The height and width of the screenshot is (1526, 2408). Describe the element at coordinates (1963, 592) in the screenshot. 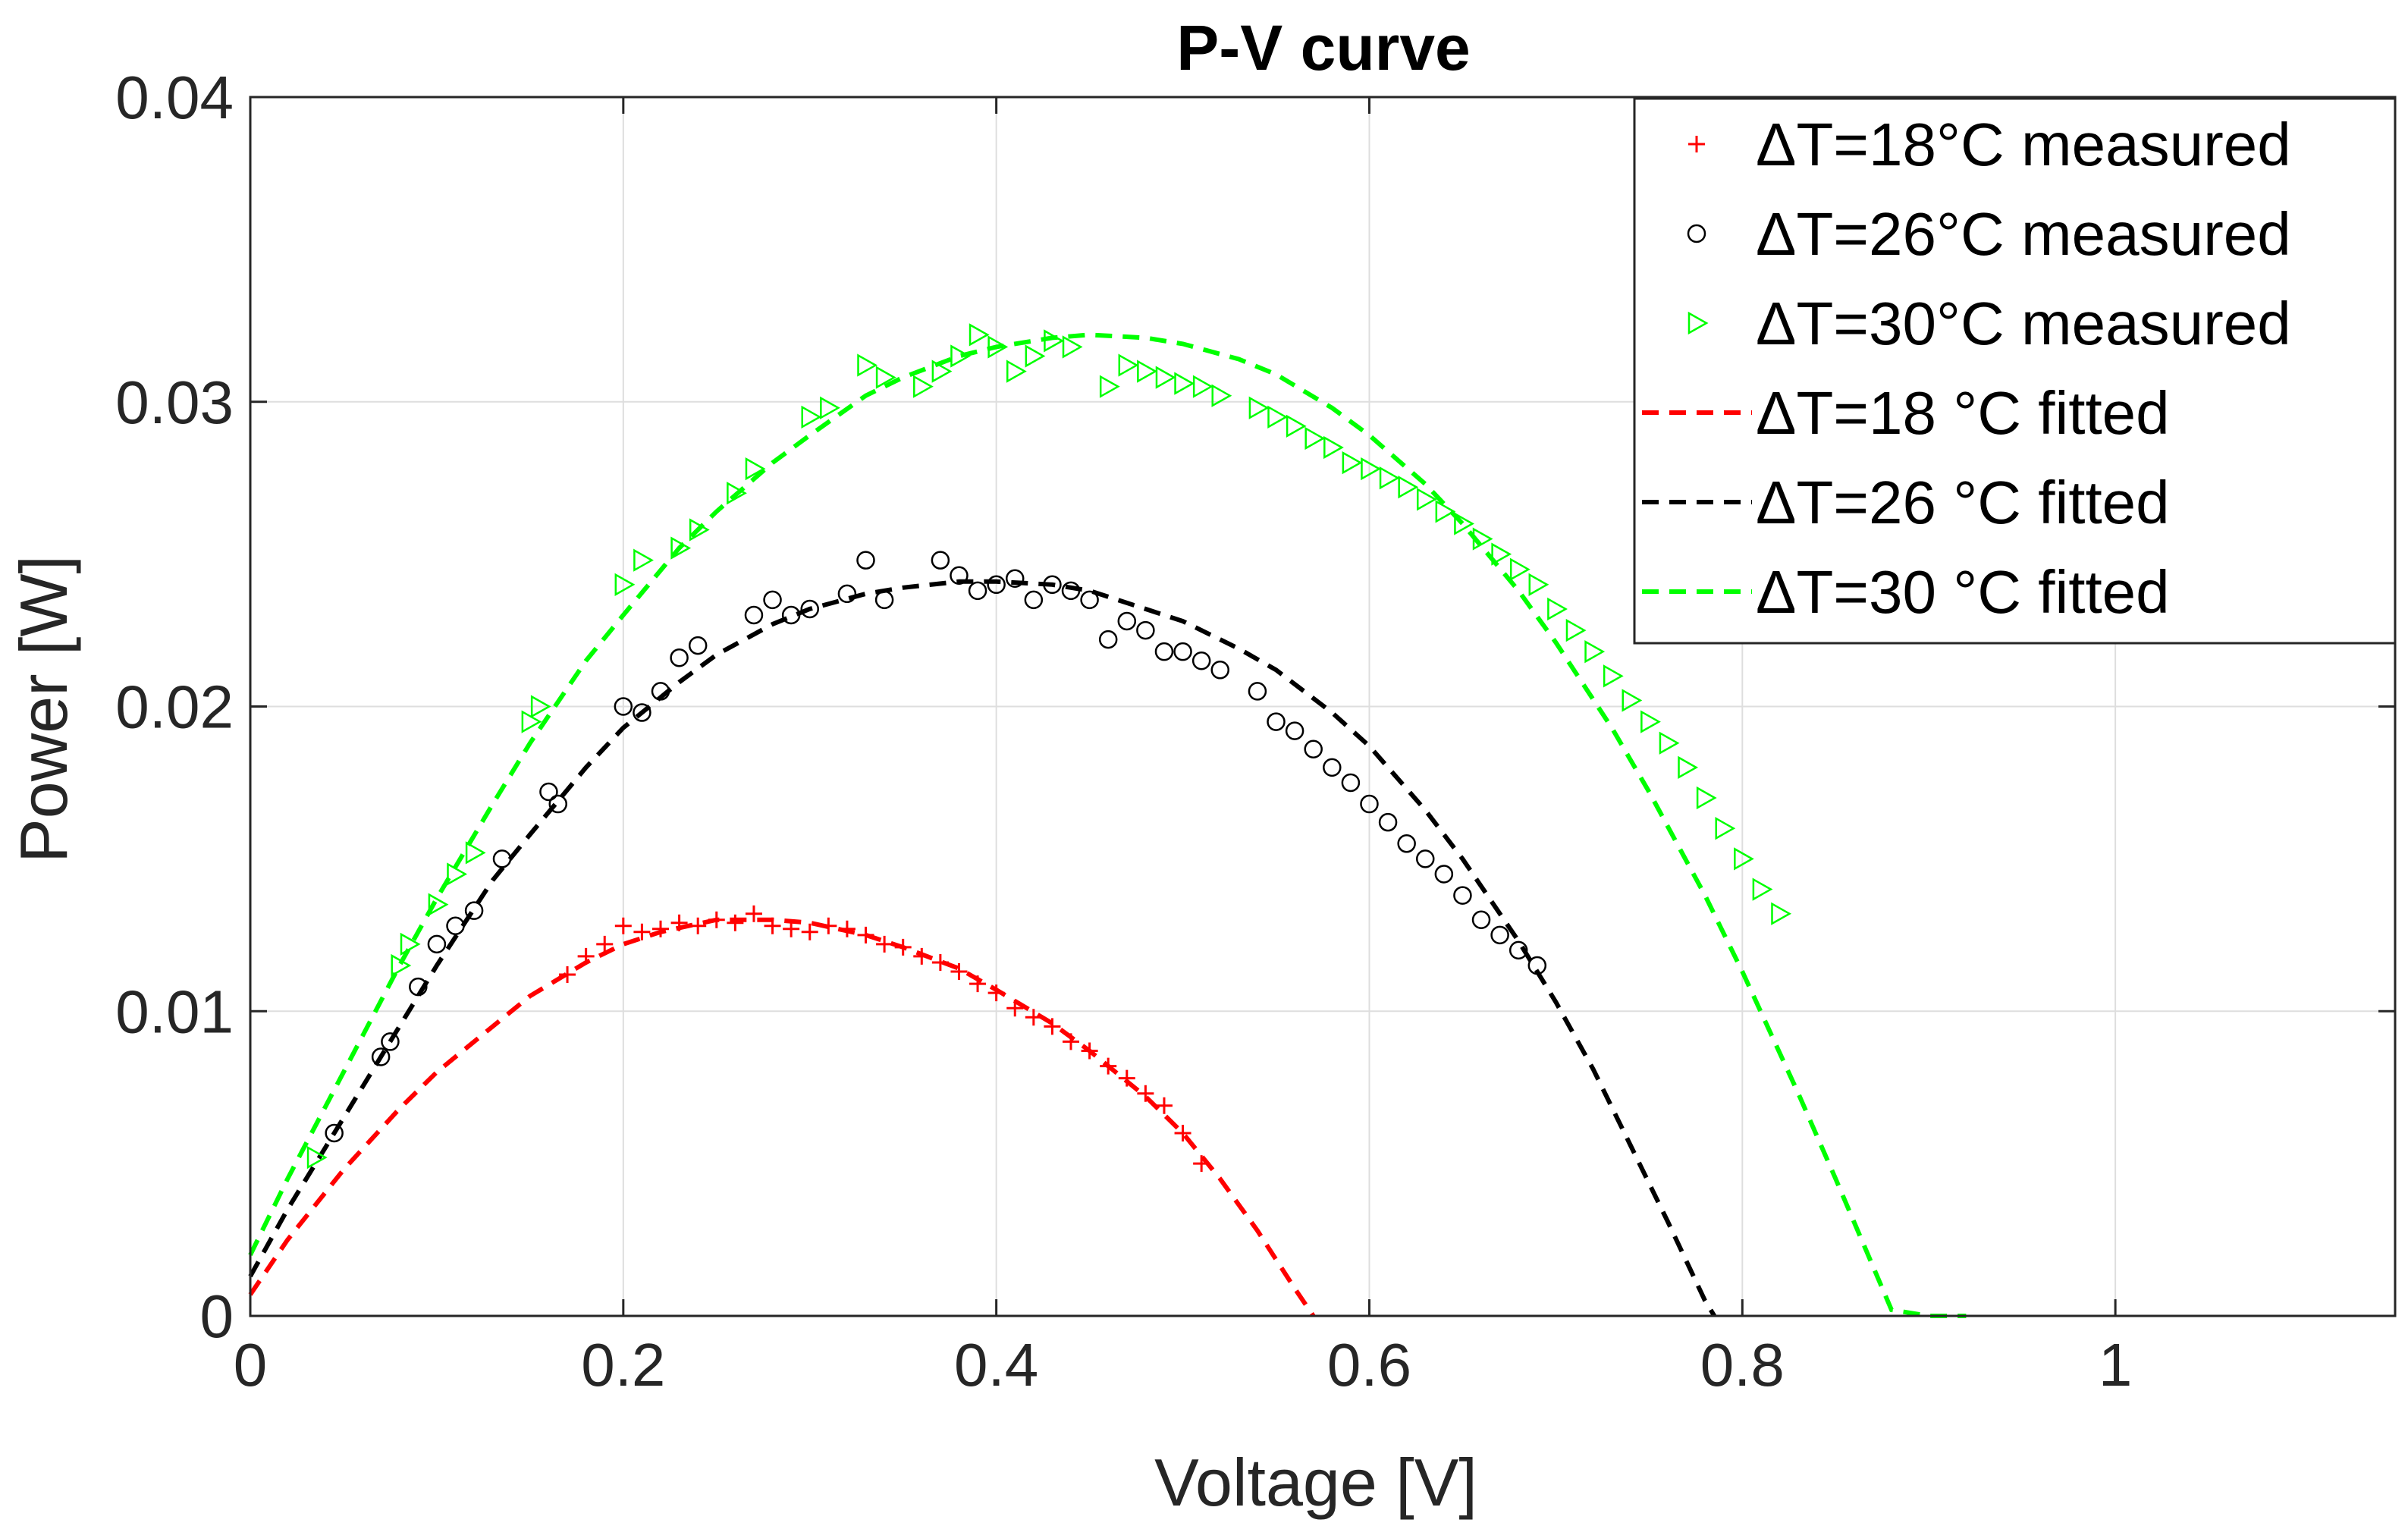

I see `legend-label: ΔT=30 °C fitted` at that location.